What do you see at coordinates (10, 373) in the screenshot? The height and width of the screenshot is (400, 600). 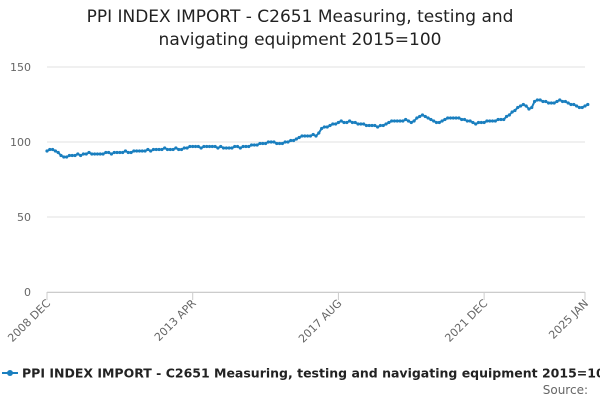 I see `legend-marker` at bounding box center [10, 373].